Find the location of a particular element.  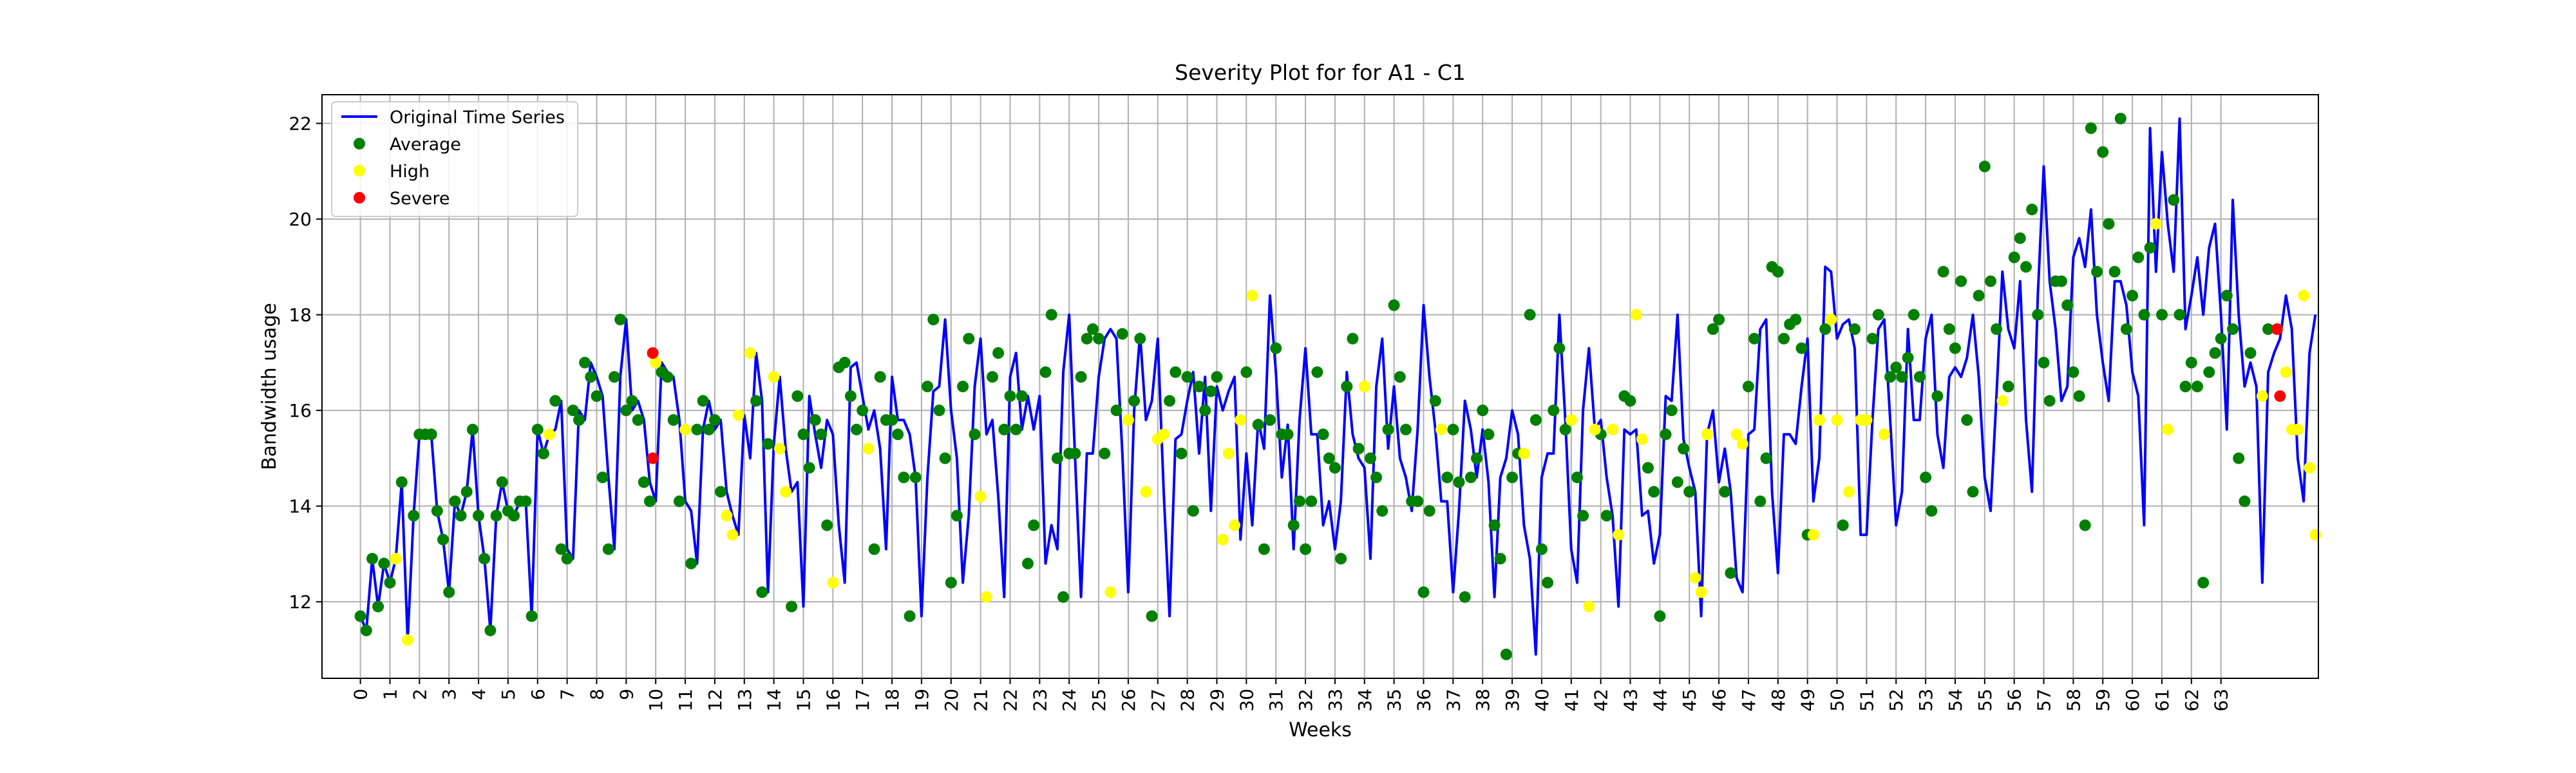

x-tick-label: 31 is located at coordinates (1276, 700).